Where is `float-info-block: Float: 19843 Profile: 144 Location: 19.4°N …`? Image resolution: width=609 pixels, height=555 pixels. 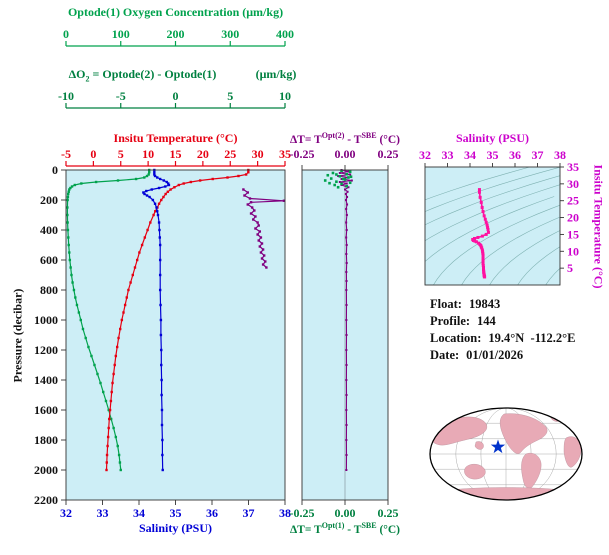 float-info-block: Float: 19843 Profile: 144 Location: 19.4°N … is located at coordinates (502, 330).